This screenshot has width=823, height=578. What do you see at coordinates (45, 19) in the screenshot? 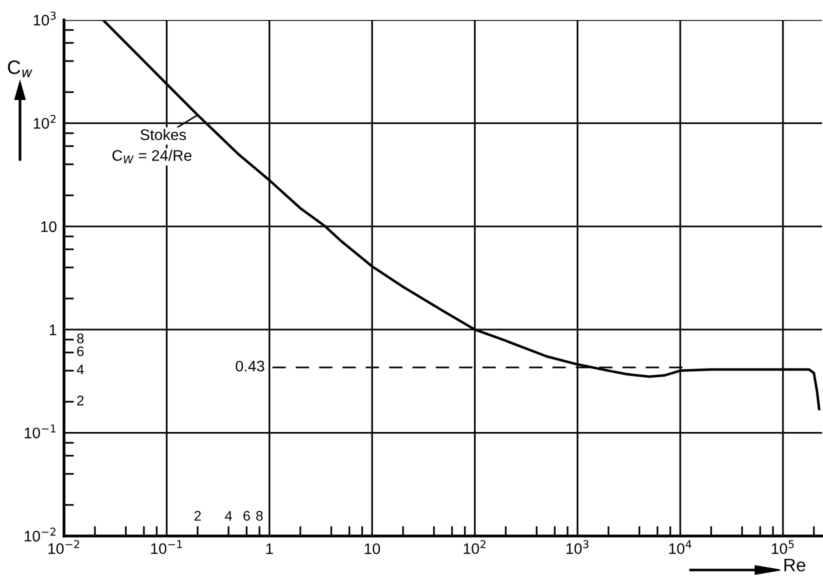
I see `y-tick-label: 10$^{3}$` at bounding box center [45, 19].